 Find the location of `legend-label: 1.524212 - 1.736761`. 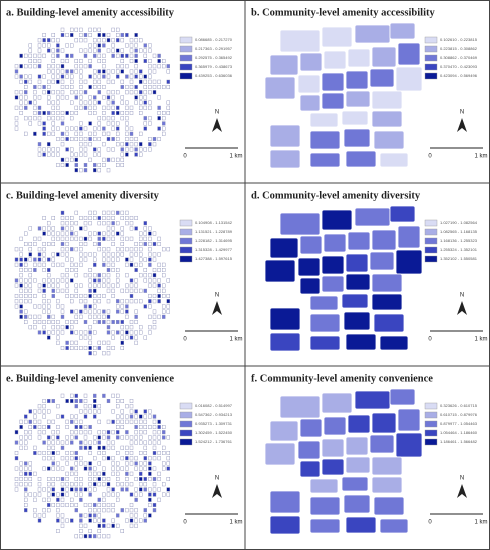

legend-label: 1.524212 - 1.736761 is located at coordinates (214, 441).